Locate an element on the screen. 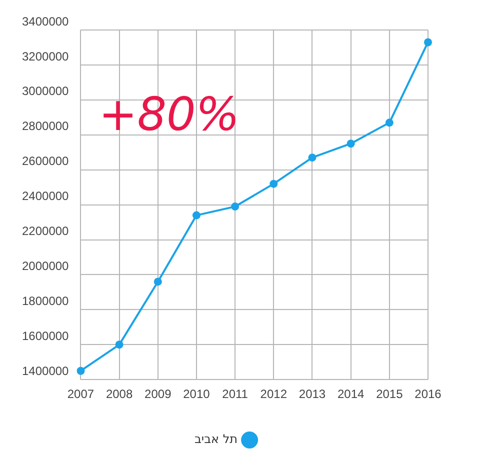 The height and width of the screenshot is (472, 500). y-tick-label: 2400000 is located at coordinates (46, 196).